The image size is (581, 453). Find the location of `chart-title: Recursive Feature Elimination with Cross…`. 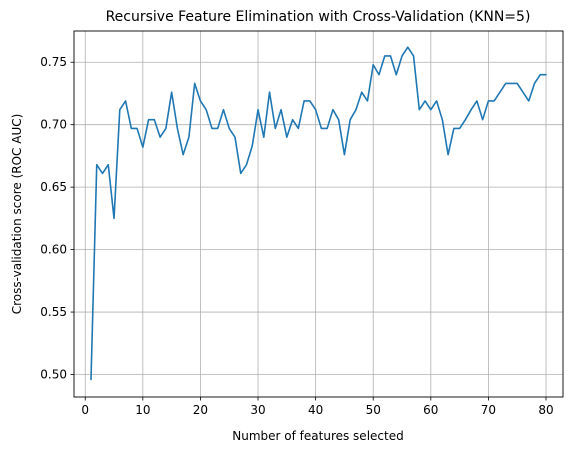

chart-title: Recursive Feature Elimination with Cross… is located at coordinates (318, 17).